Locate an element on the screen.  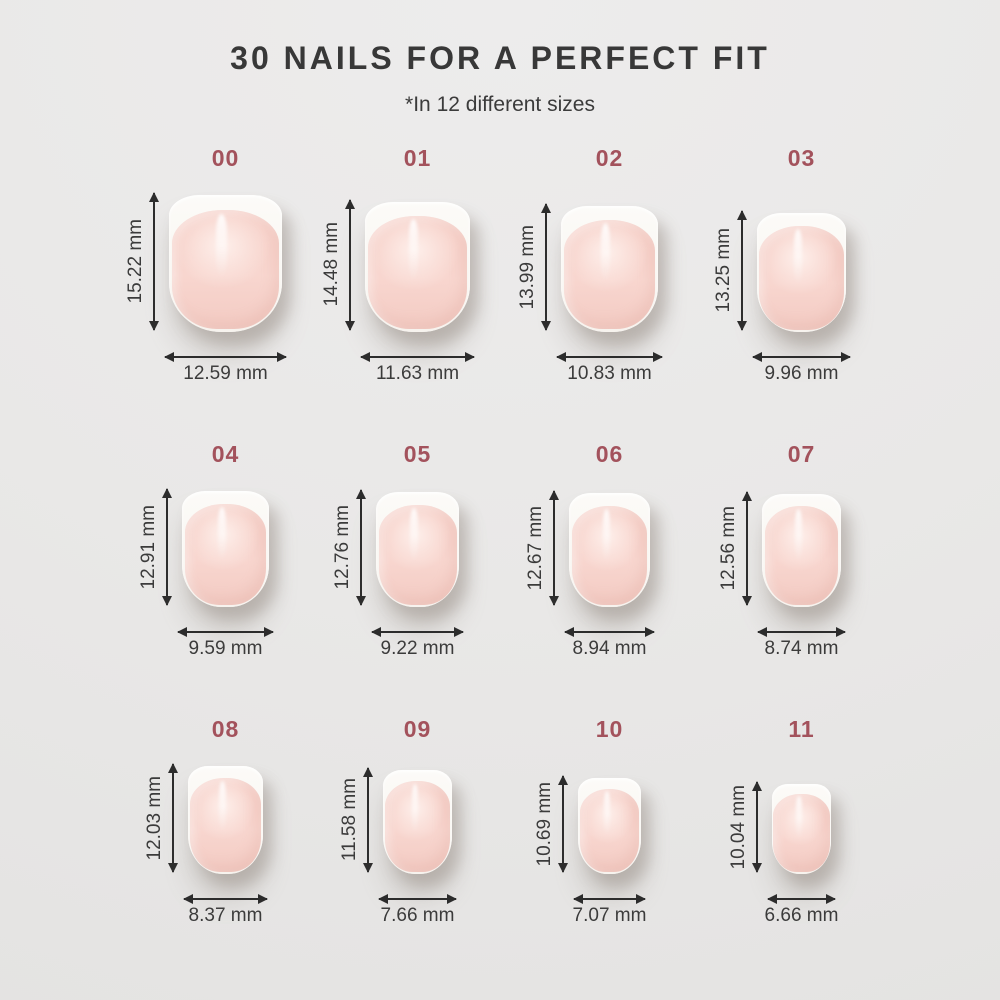
width-measure: 12.59 mm is located at coordinates (225, 370).